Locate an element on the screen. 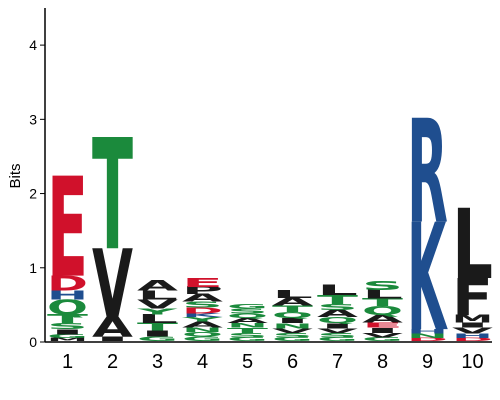  x-tick-label: 4 is located at coordinates (202, 362).